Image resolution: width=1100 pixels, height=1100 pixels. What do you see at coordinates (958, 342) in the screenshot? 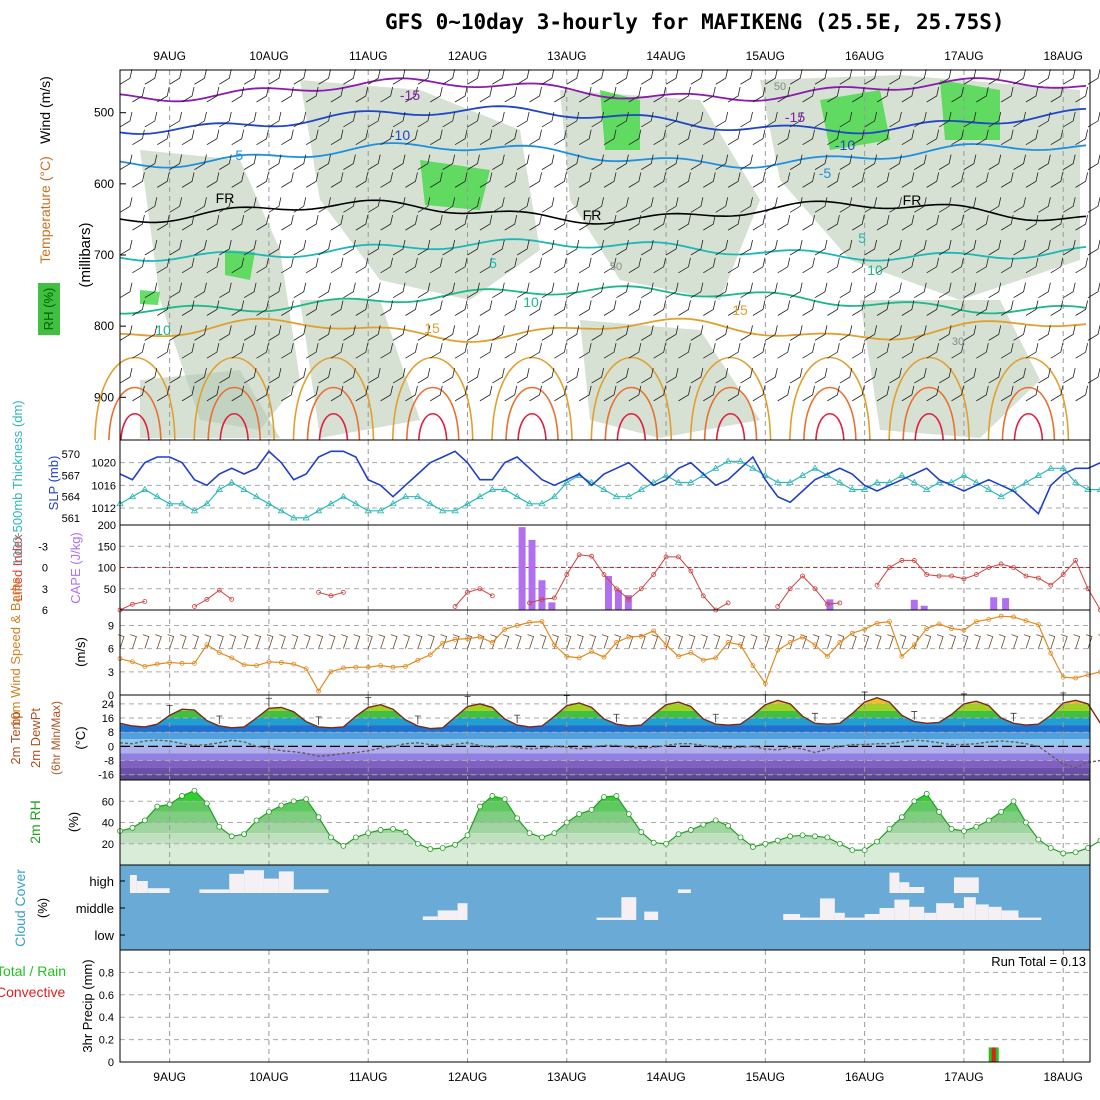
I see `contour-label: 30` at bounding box center [958, 342].